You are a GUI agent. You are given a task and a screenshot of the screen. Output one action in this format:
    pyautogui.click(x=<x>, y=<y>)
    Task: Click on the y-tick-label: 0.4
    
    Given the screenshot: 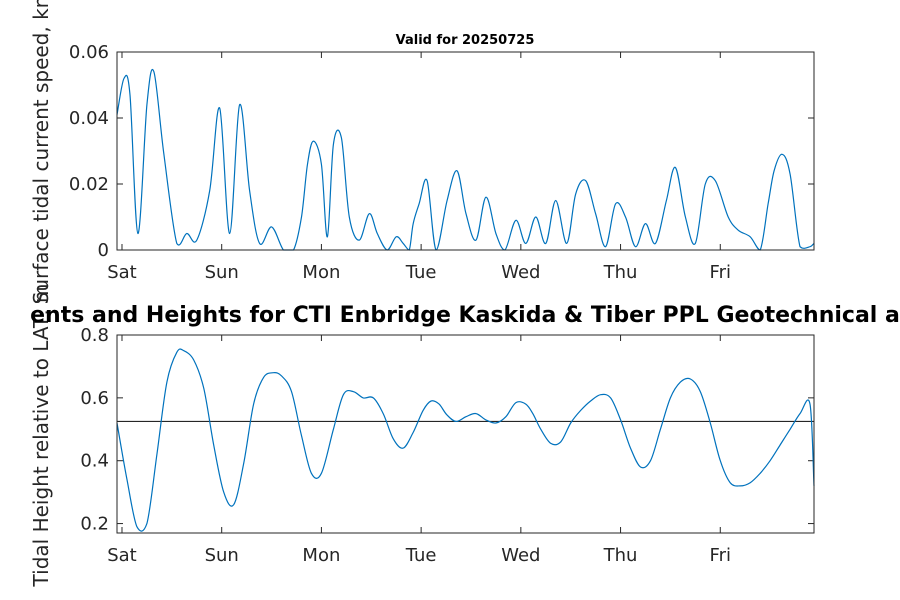 What is the action you would take?
    pyautogui.click(x=94, y=461)
    